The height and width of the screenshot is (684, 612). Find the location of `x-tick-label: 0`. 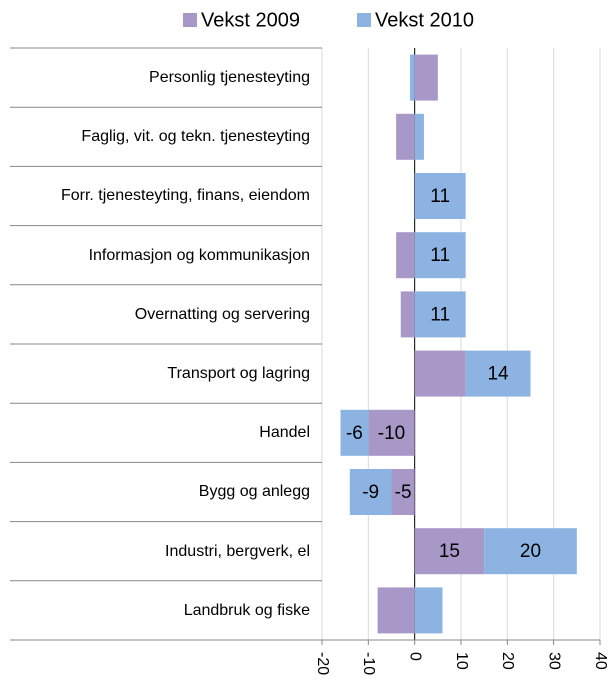

x-tick-label: 0 is located at coordinates (414, 656).